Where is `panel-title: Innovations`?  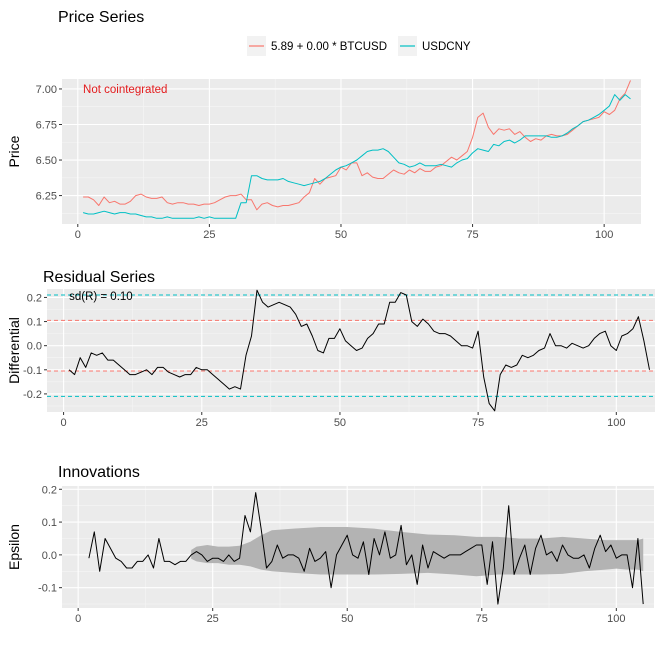
panel-title: Innovations is located at coordinates (99, 472).